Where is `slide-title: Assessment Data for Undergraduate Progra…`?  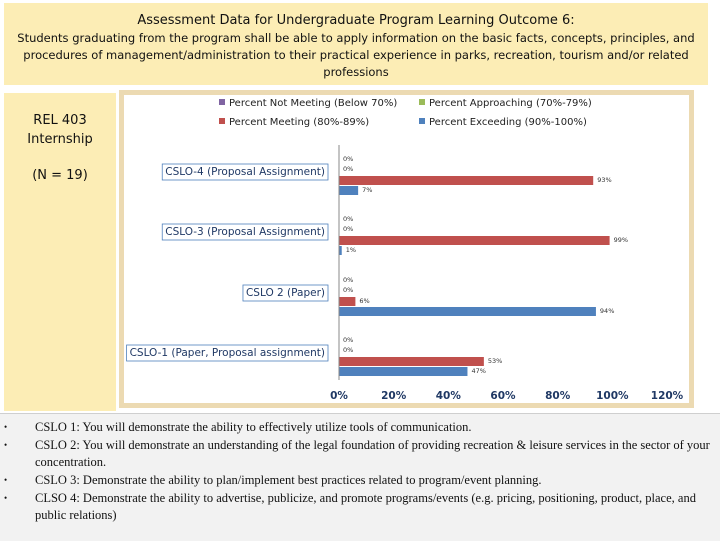
slide-title: Assessment Data for Undergraduate Progra… is located at coordinates (356, 20).